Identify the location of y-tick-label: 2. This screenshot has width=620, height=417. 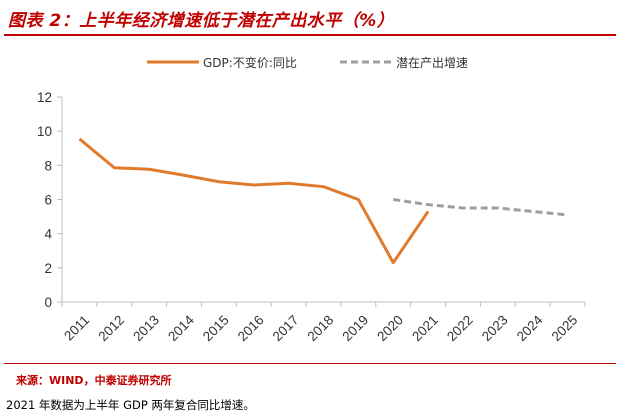
(48, 268).